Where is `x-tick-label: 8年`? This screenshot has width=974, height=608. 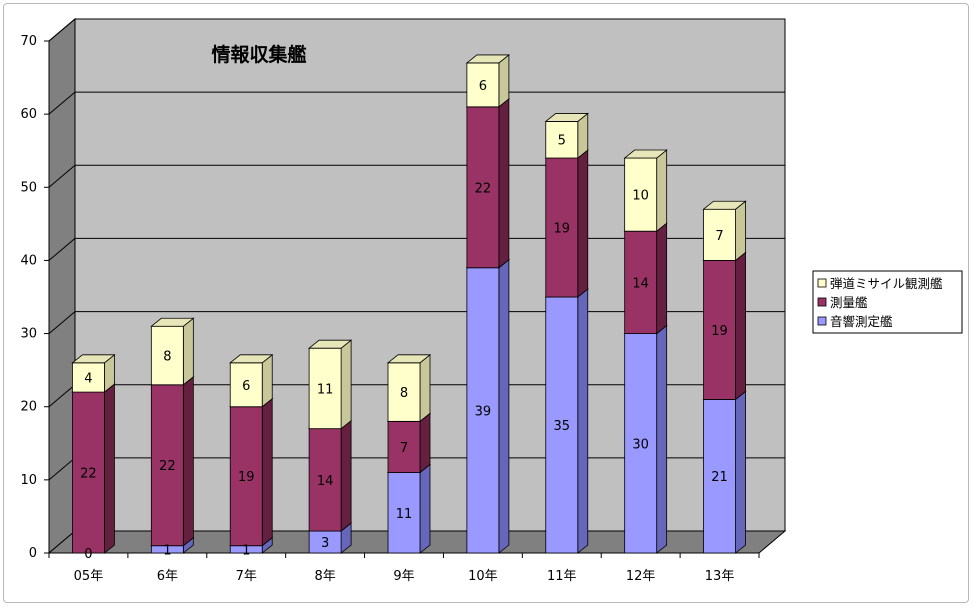
x-tick-label: 8年 is located at coordinates (324, 576).